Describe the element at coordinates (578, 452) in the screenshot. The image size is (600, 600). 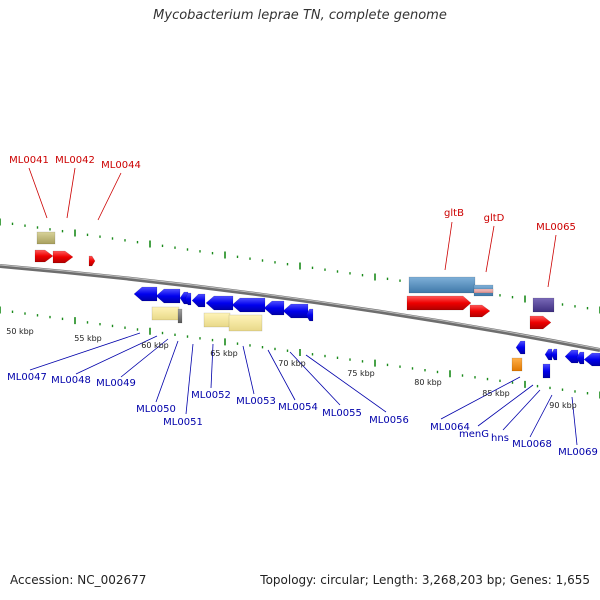
I see `gene-label-ML0069: ML0069` at that location.